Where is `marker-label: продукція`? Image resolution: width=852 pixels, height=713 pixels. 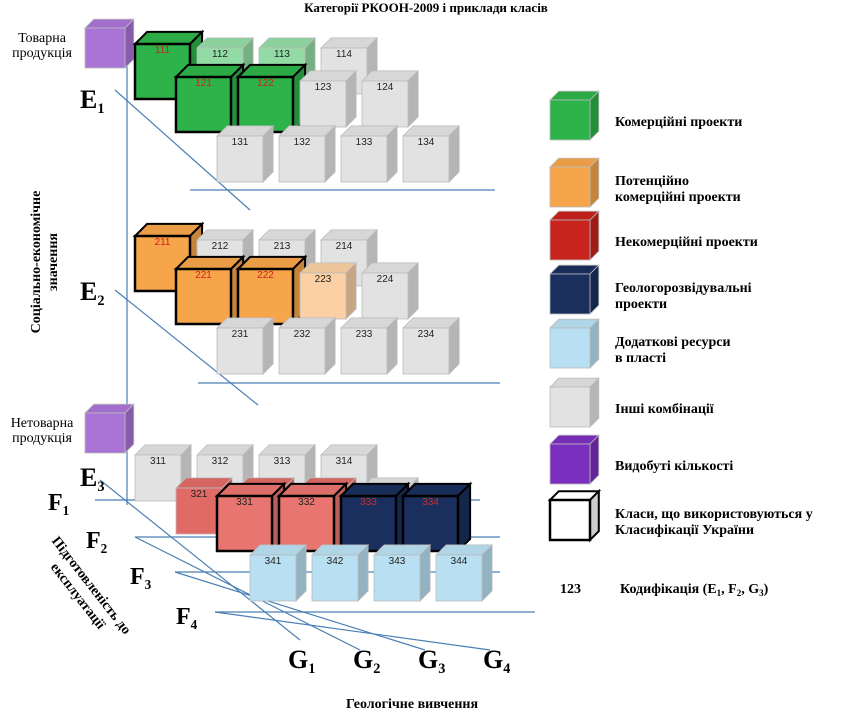 marker-label: продукція is located at coordinates (42, 53).